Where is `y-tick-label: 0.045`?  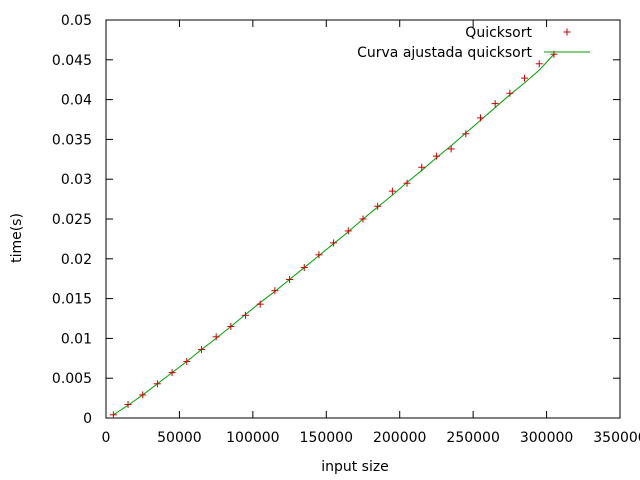
y-tick-label: 0.045 is located at coordinates (72, 61).